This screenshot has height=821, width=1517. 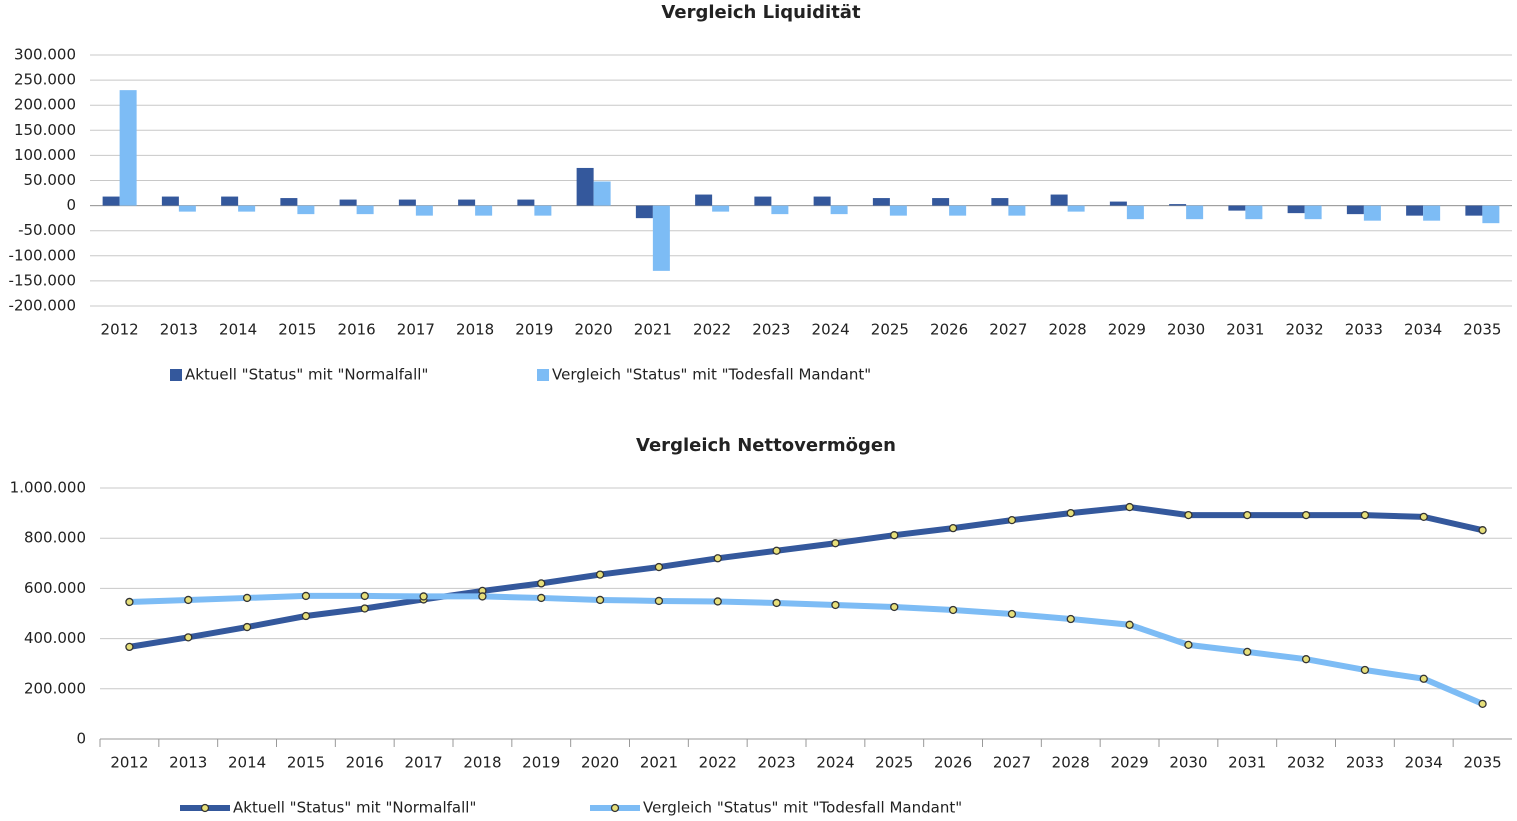 What do you see at coordinates (890, 330) in the screenshot?
I see `x-tick-label: 2025` at bounding box center [890, 330].